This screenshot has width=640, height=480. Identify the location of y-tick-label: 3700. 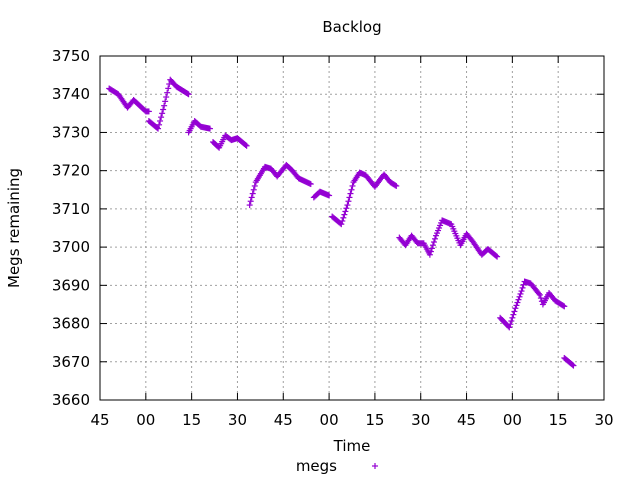
(71, 247).